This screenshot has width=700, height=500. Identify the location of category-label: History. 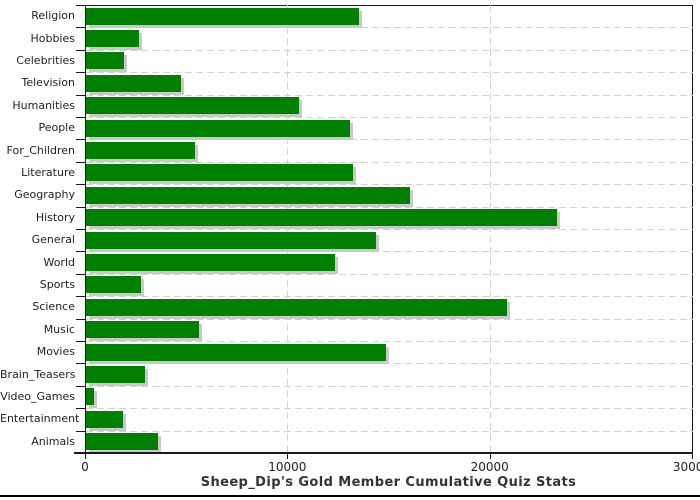
(55, 217).